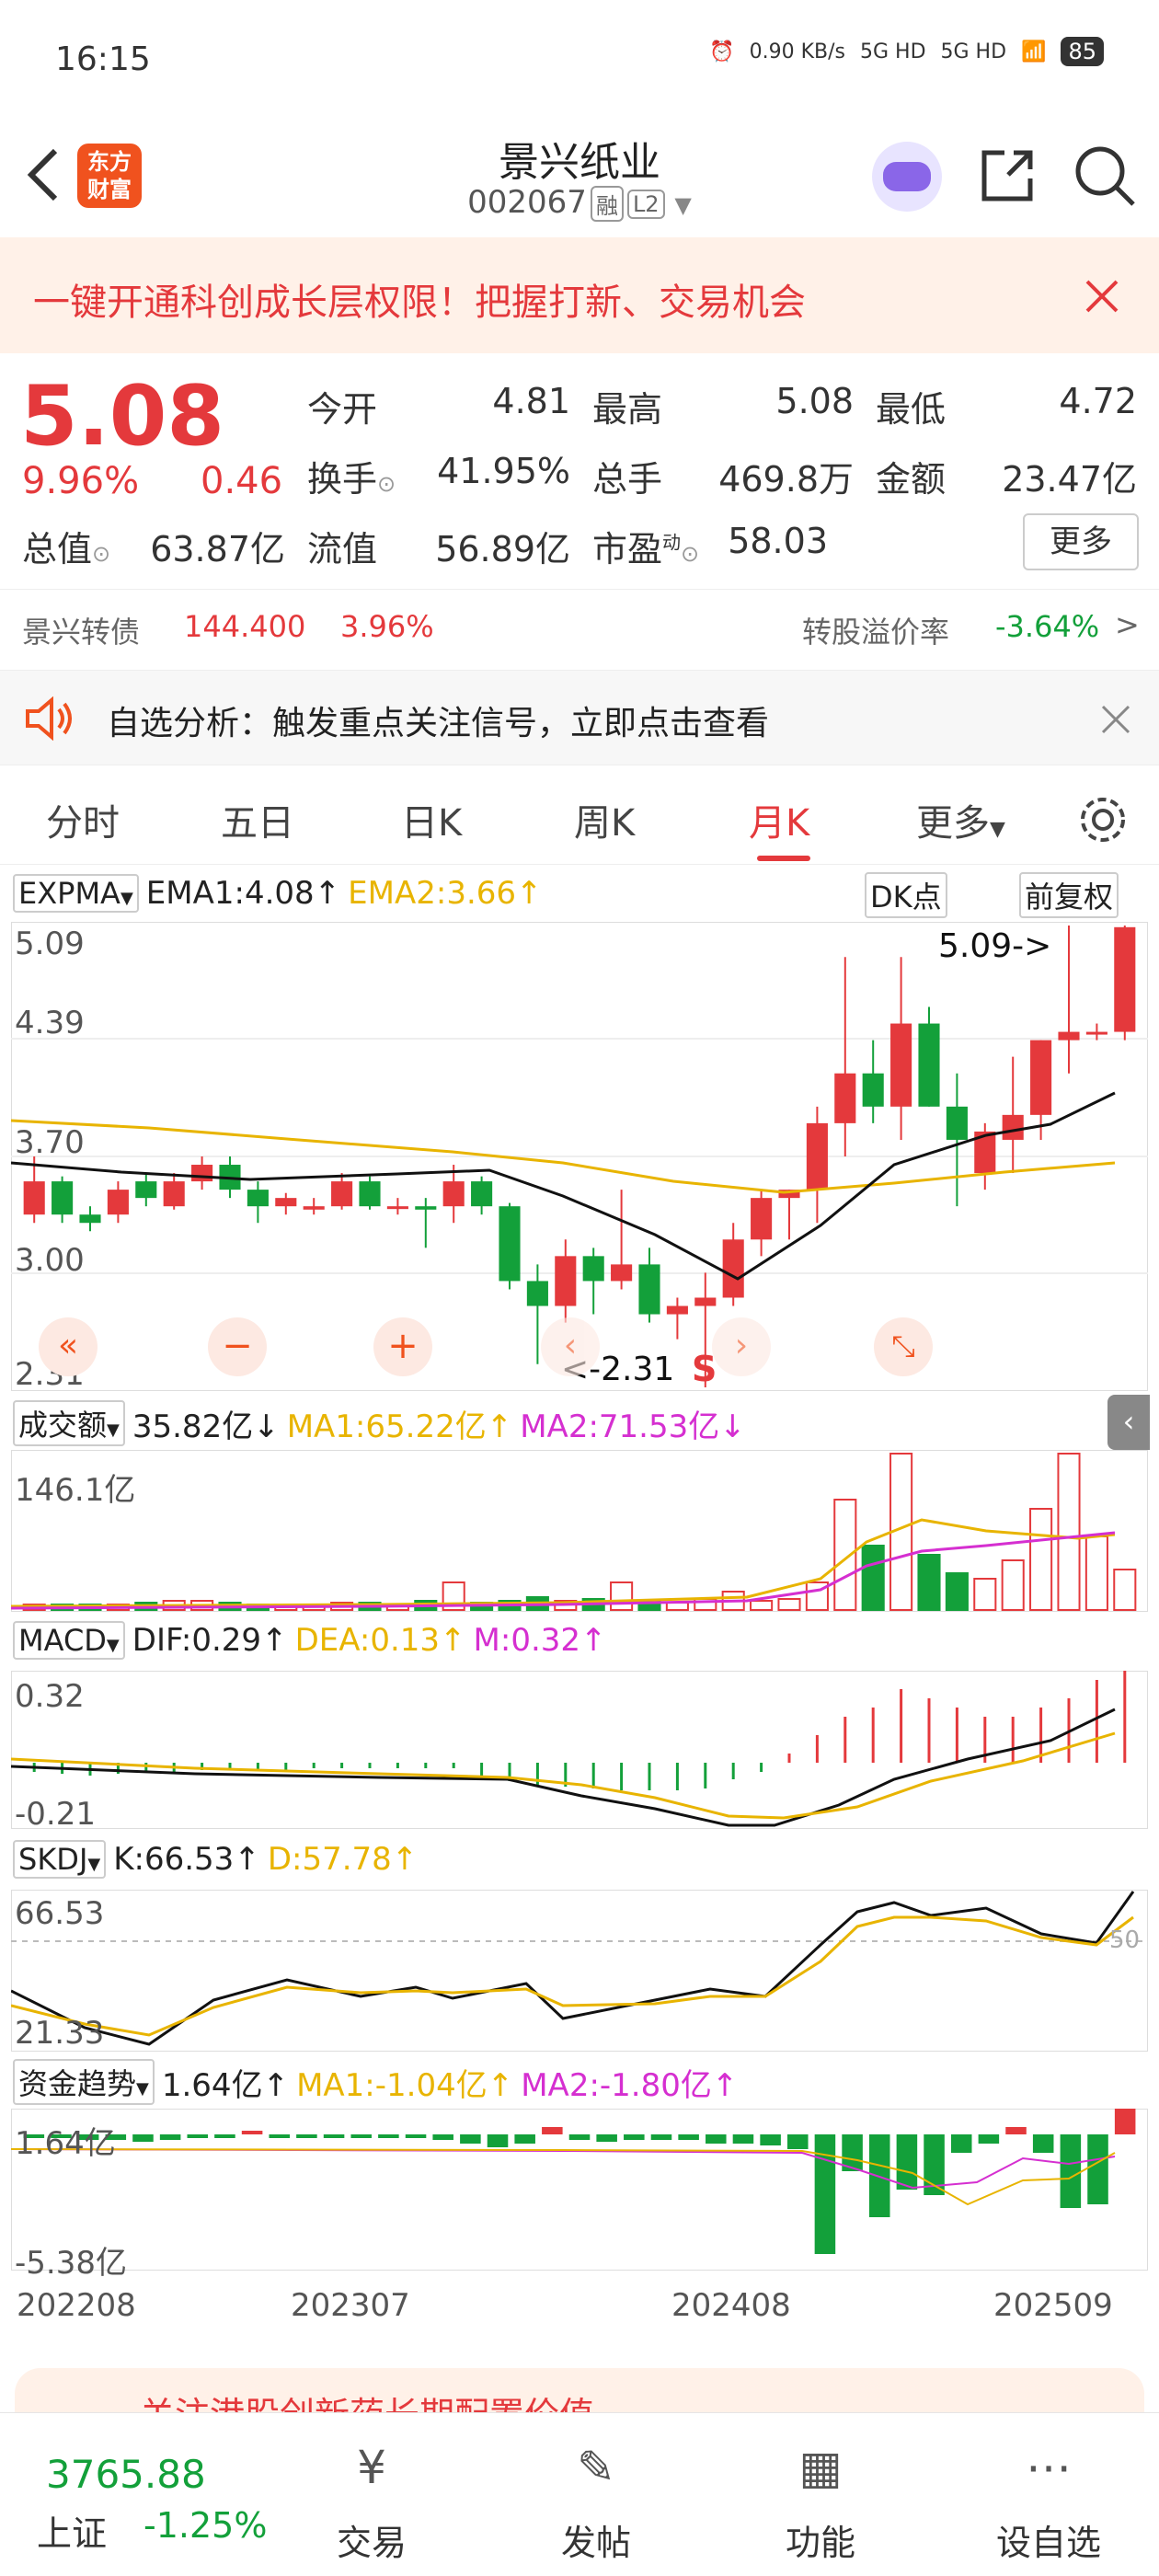  I want to click on more-button: 更多, so click(1081, 541).